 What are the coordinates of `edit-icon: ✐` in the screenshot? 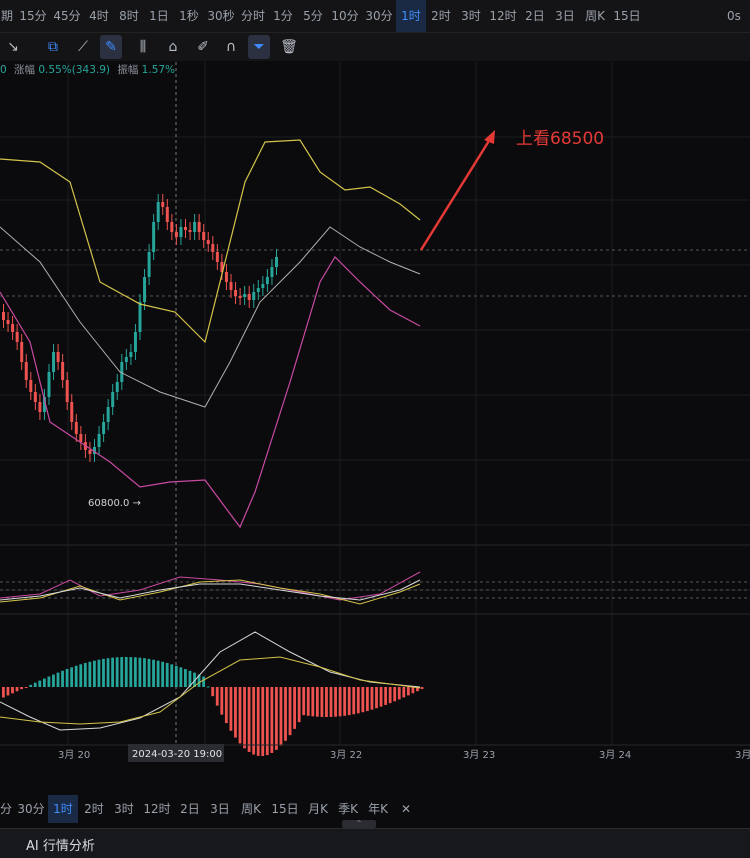 It's located at (203, 47).